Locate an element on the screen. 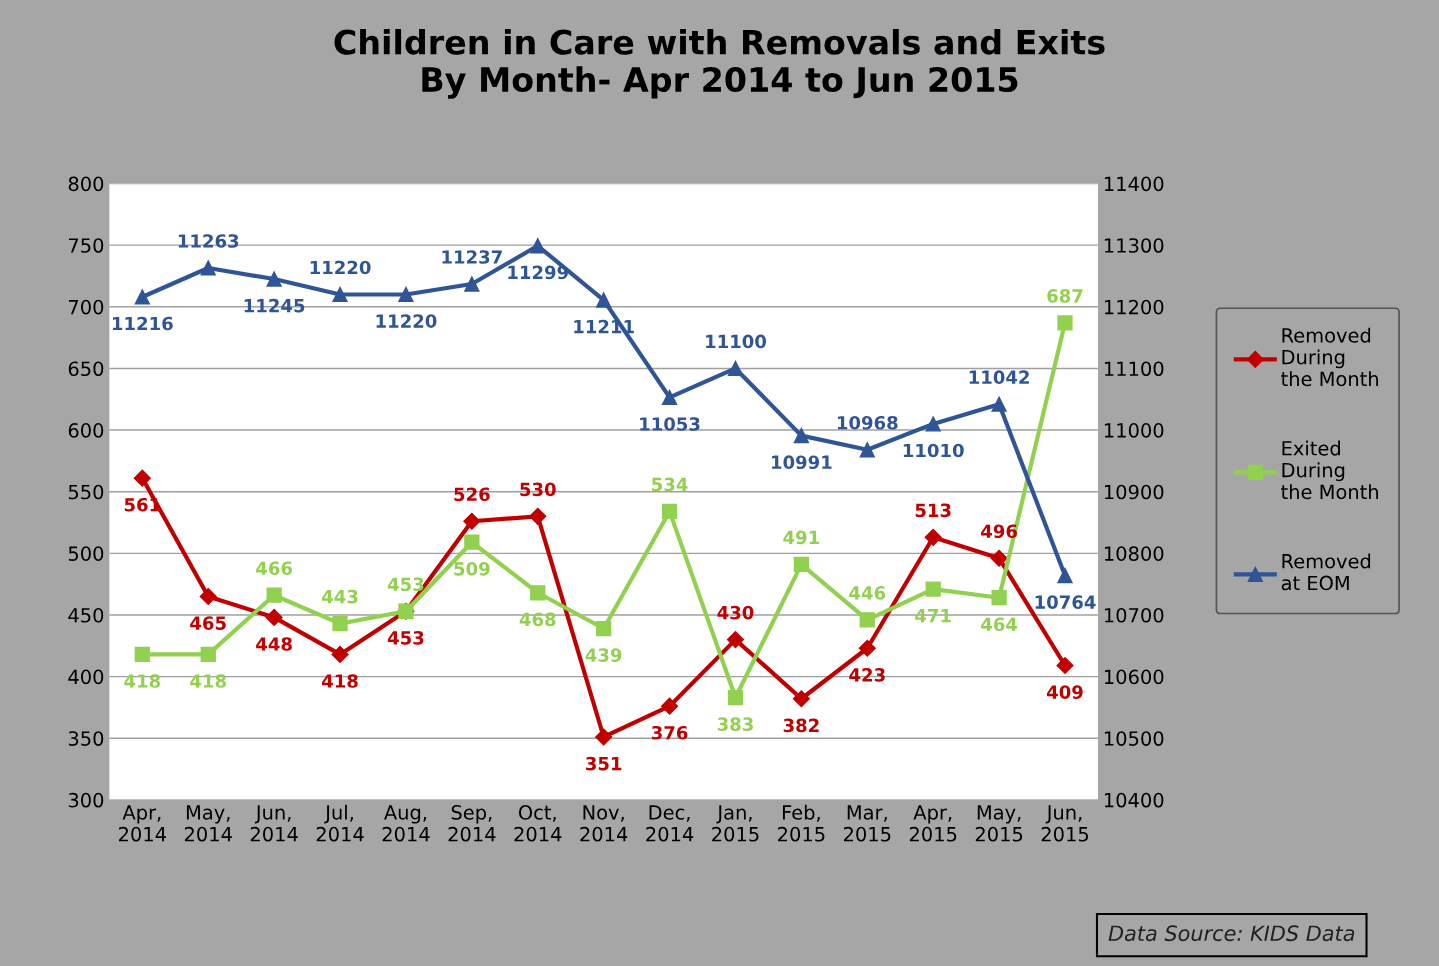 The image size is (1439, 966). data-label: 471 is located at coordinates (933, 616).